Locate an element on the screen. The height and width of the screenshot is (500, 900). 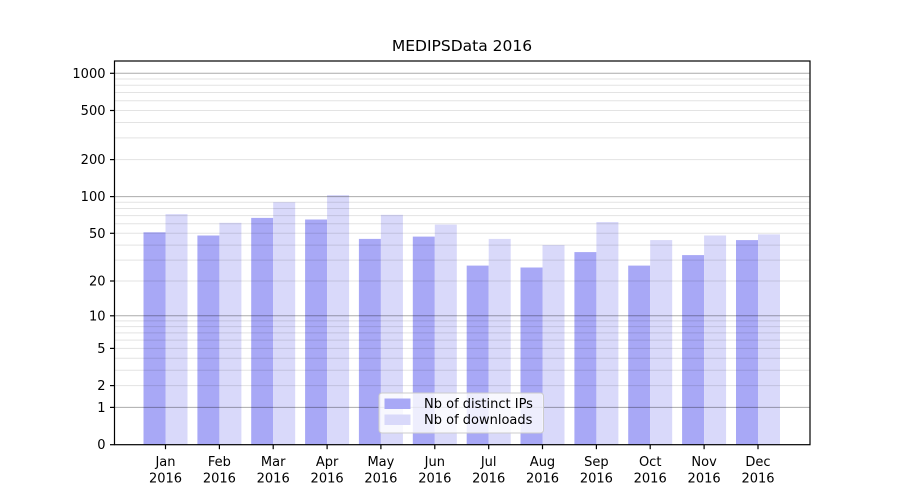
y-tick-label: 500 is located at coordinates (93, 111).